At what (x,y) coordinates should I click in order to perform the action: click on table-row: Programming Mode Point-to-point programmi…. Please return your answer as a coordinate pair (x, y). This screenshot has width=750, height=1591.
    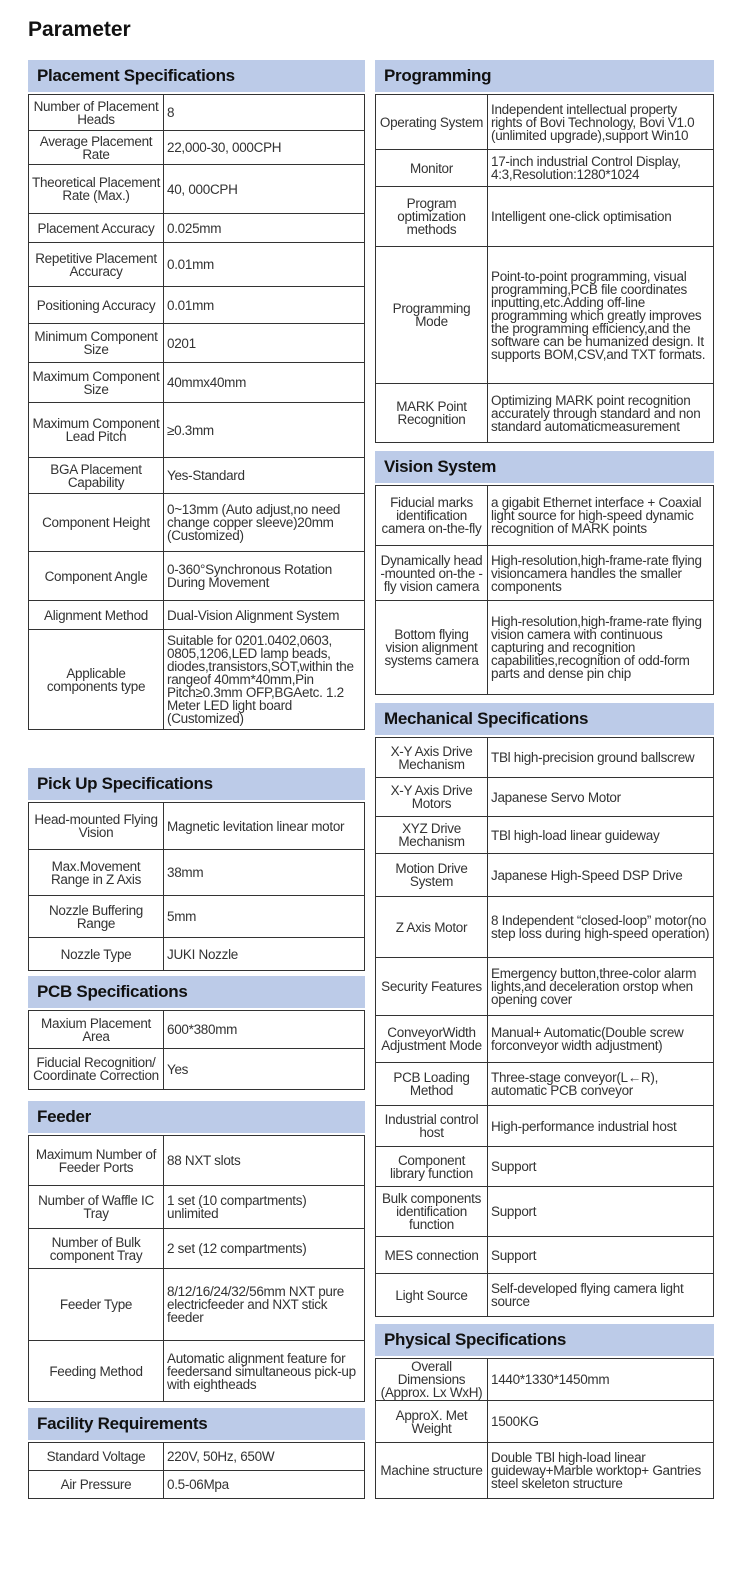
    Looking at the image, I should click on (544, 315).